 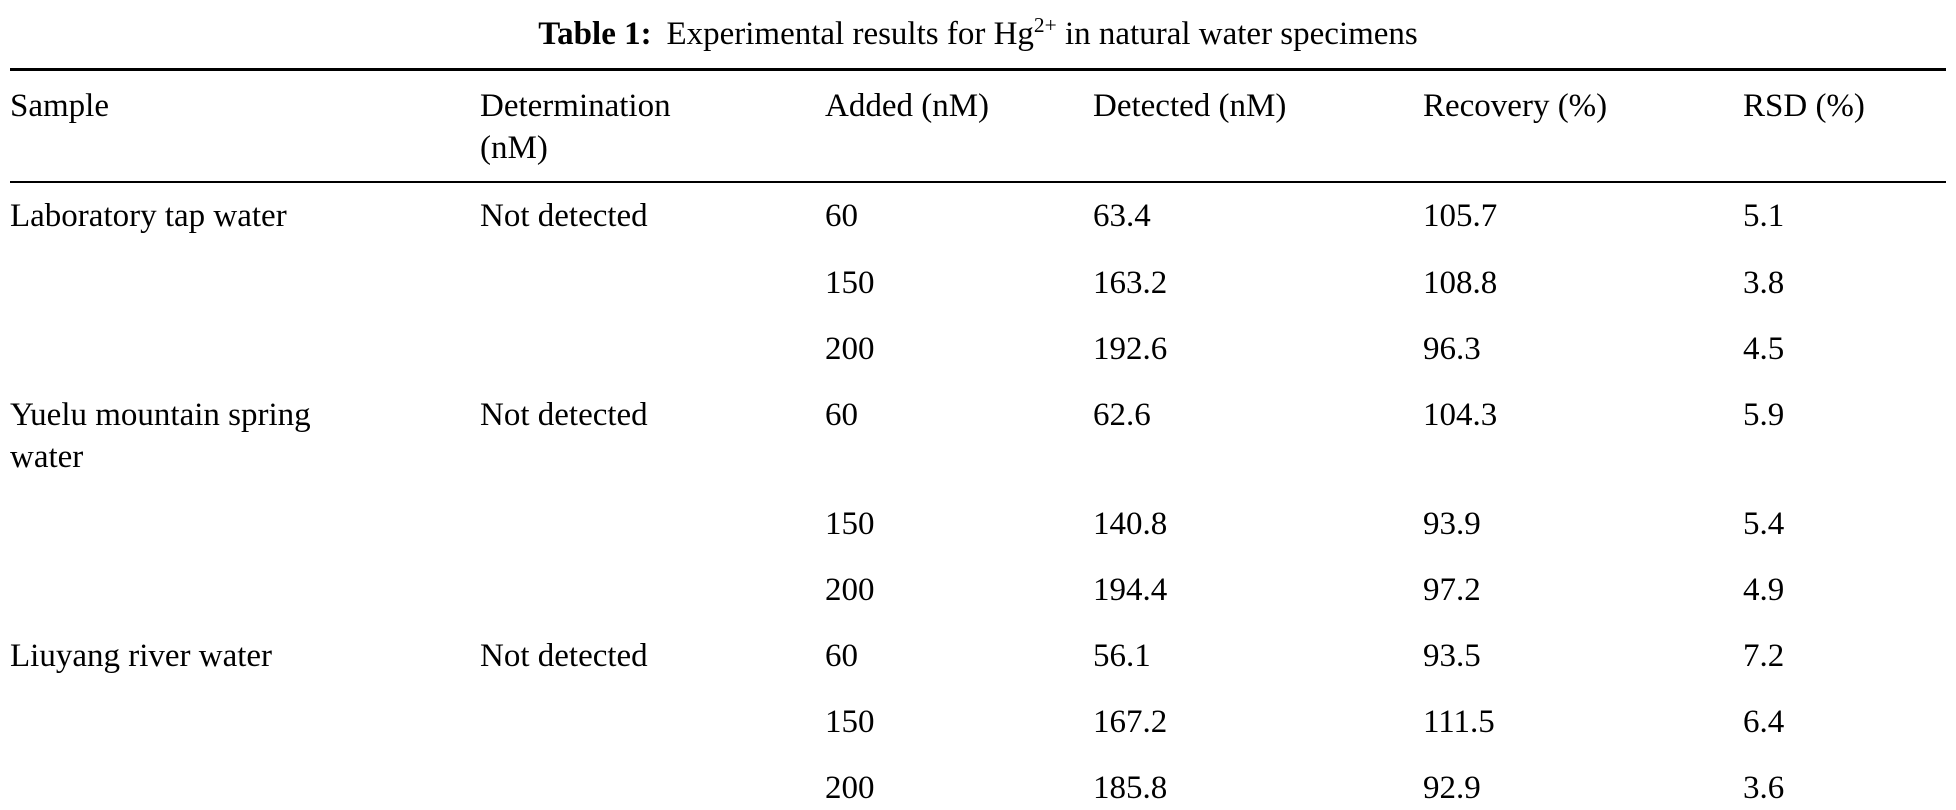 What do you see at coordinates (978, 782) in the screenshot?
I see `table-row: 200 185.8 92.9 3.6` at bounding box center [978, 782].